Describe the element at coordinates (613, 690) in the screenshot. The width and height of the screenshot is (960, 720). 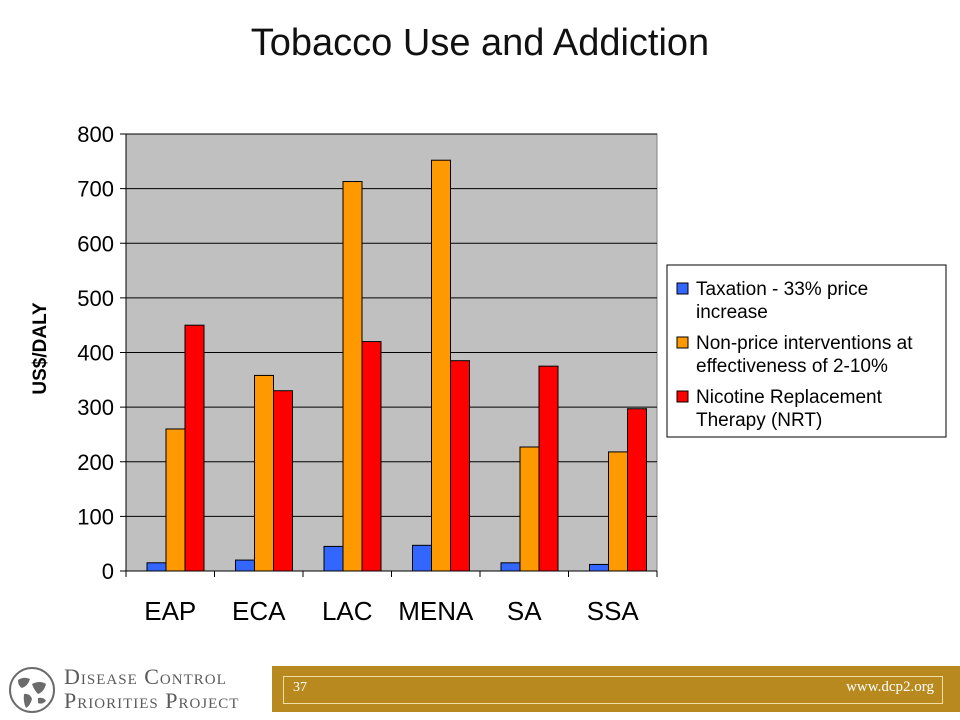
I see `footer-frame` at that location.